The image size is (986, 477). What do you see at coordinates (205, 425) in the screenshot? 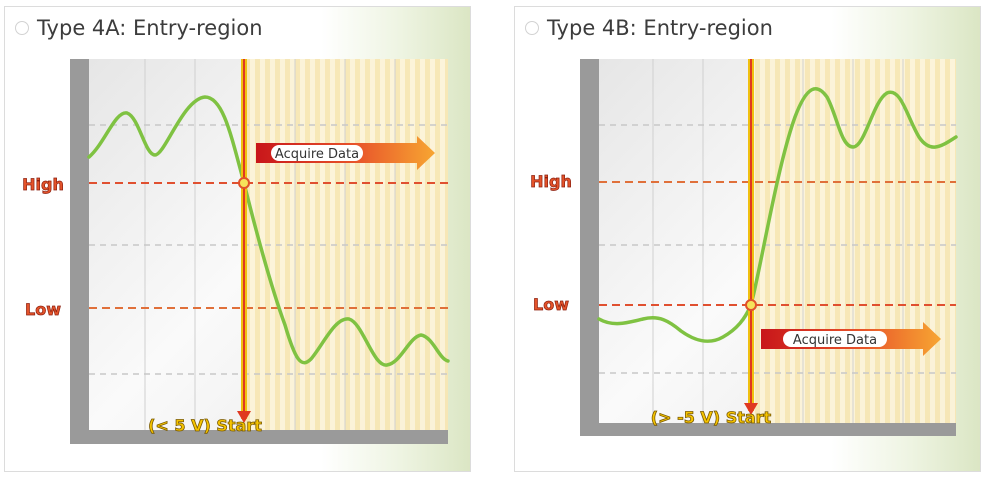
I see `start-label: (< 5 V) Start` at bounding box center [205, 425].